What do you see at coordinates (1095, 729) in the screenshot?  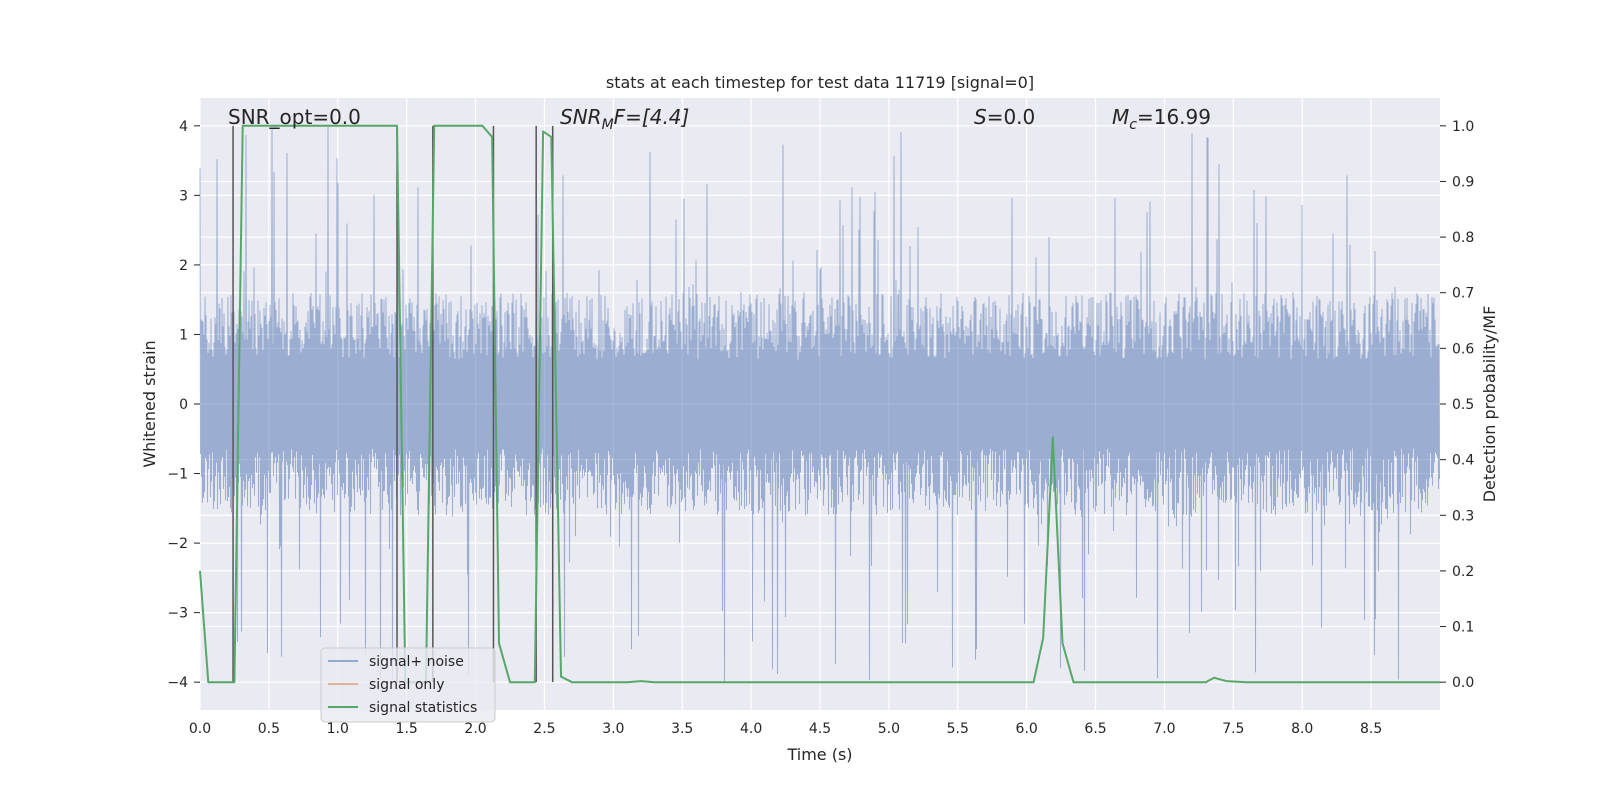 I see `x-tick-label: 6.5` at bounding box center [1095, 729].